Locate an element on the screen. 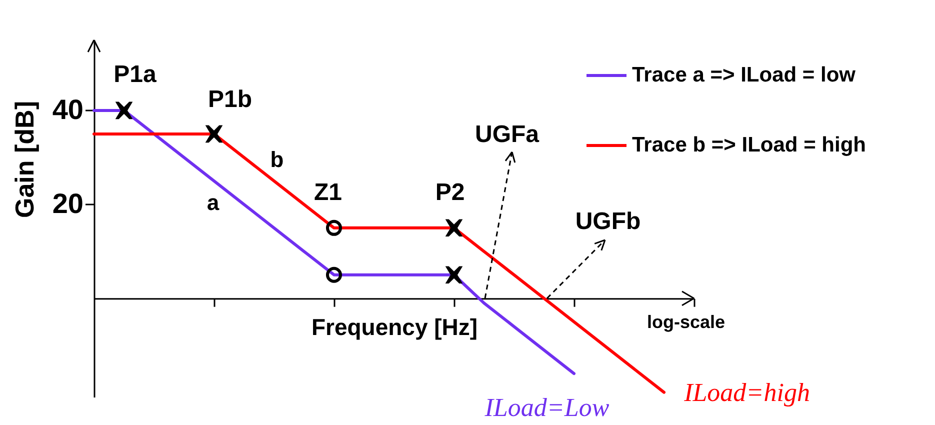 Image resolution: width=935 pixels, height=425 pixels. annotation: b is located at coordinates (277, 159).